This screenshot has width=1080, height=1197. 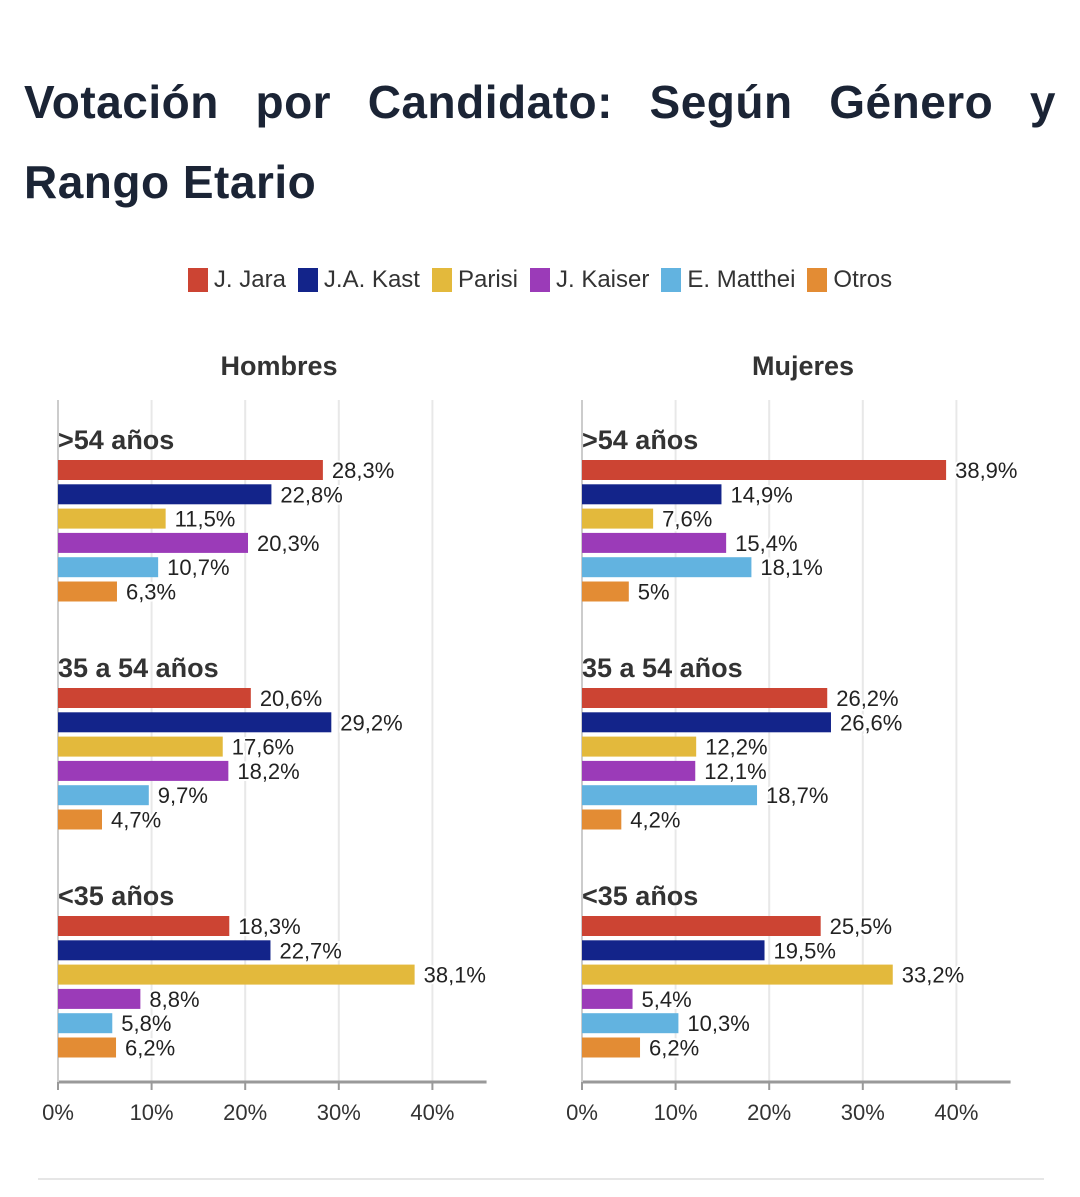 I want to click on data-label: 12,2%, so click(x=736, y=747).